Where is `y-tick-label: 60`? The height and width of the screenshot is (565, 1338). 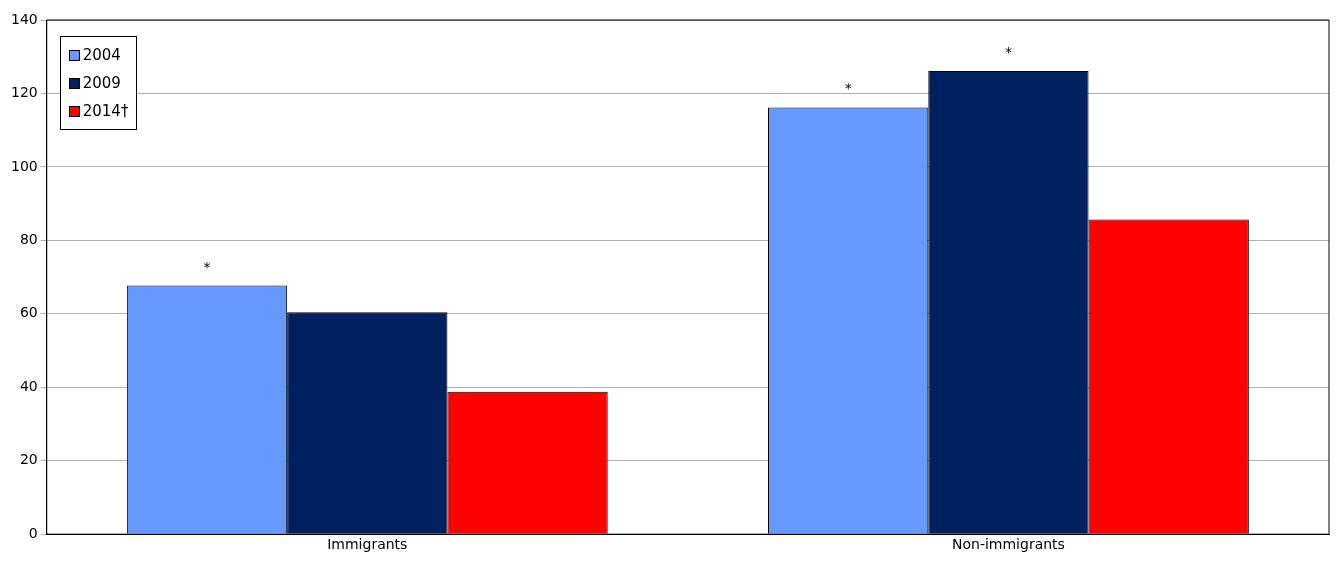
y-tick-label: 60 is located at coordinates (28, 312).